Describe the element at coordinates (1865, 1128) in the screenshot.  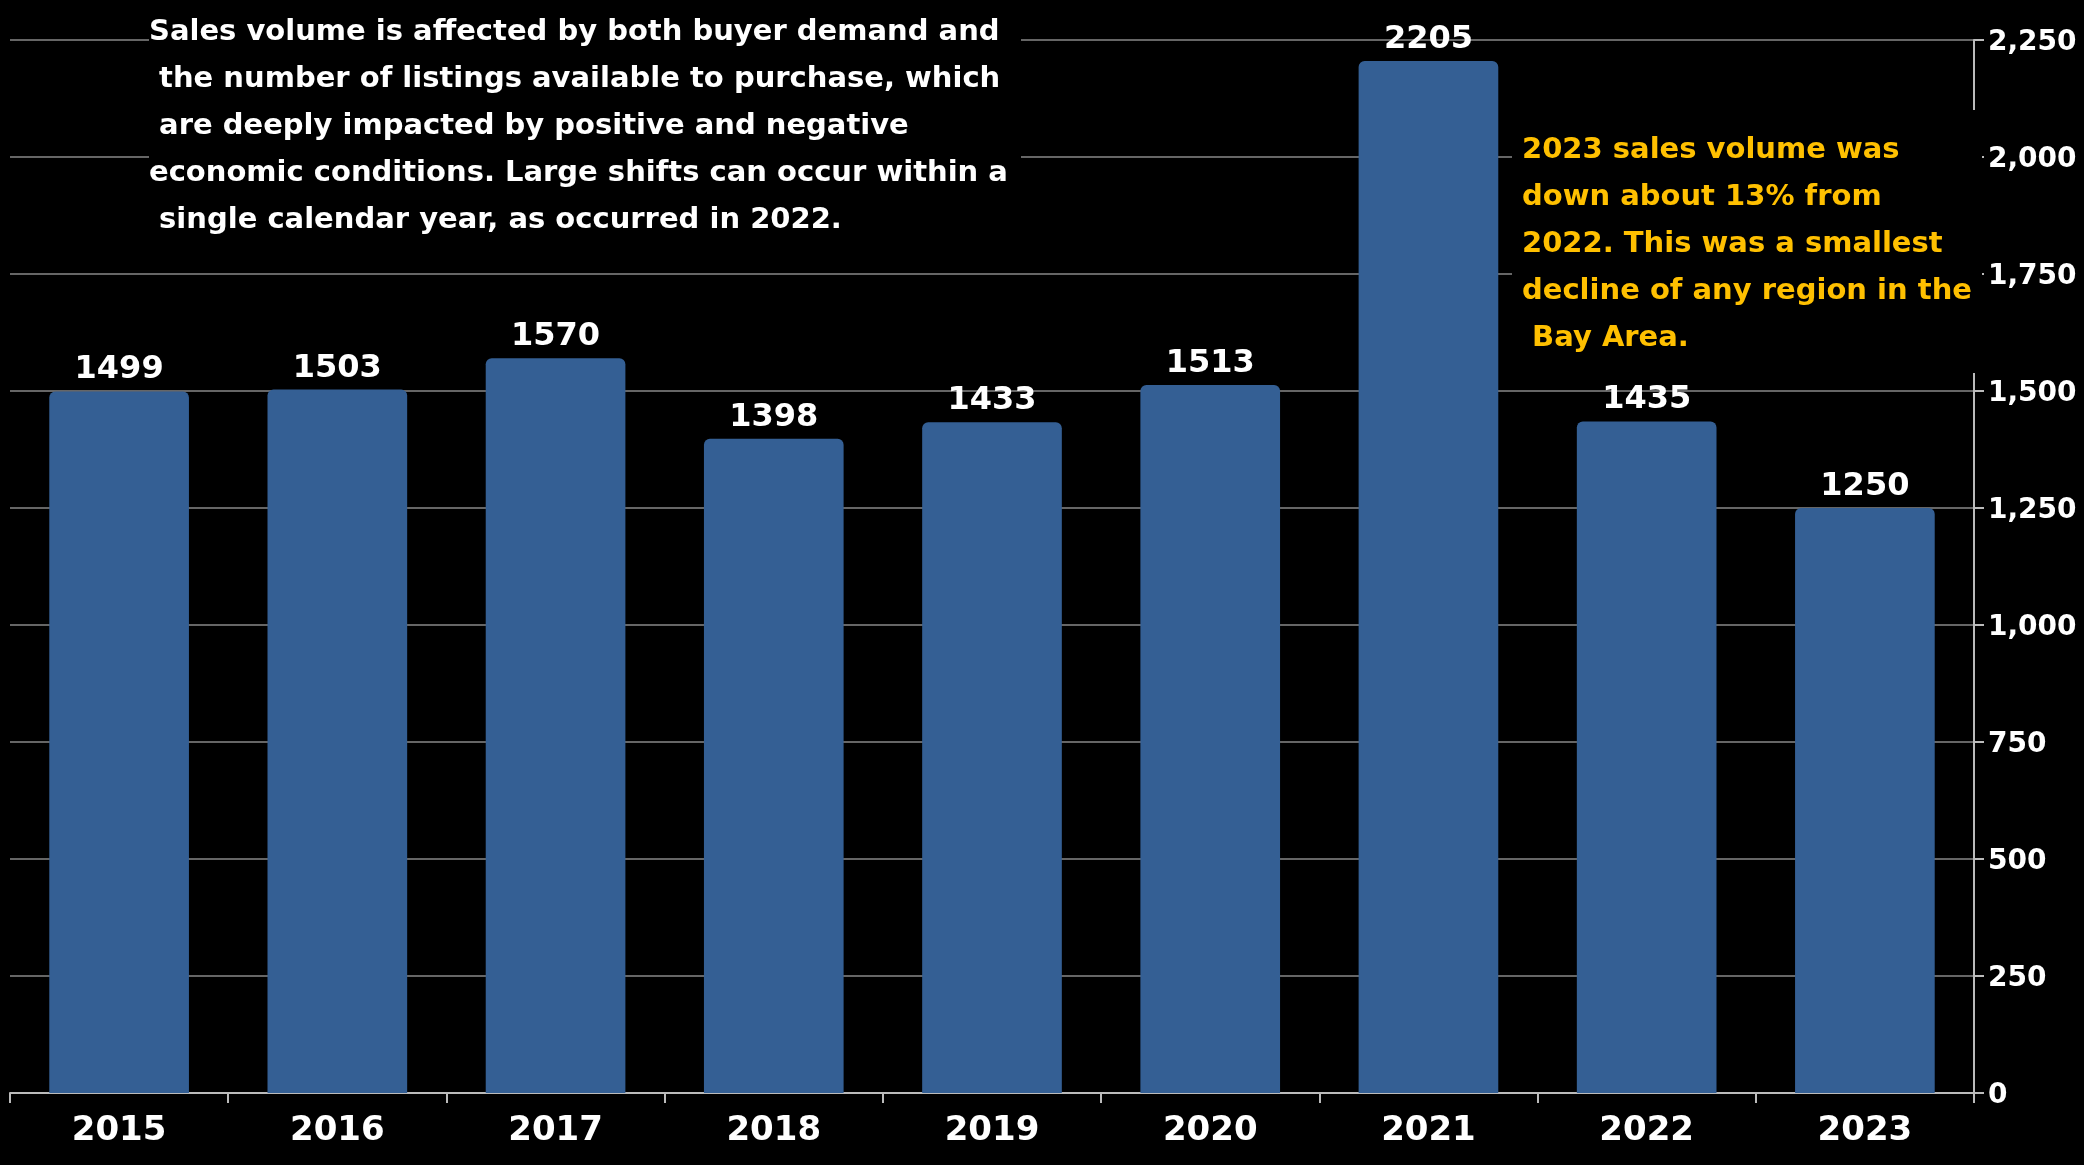
I see `x-tick-label: 2023` at that location.